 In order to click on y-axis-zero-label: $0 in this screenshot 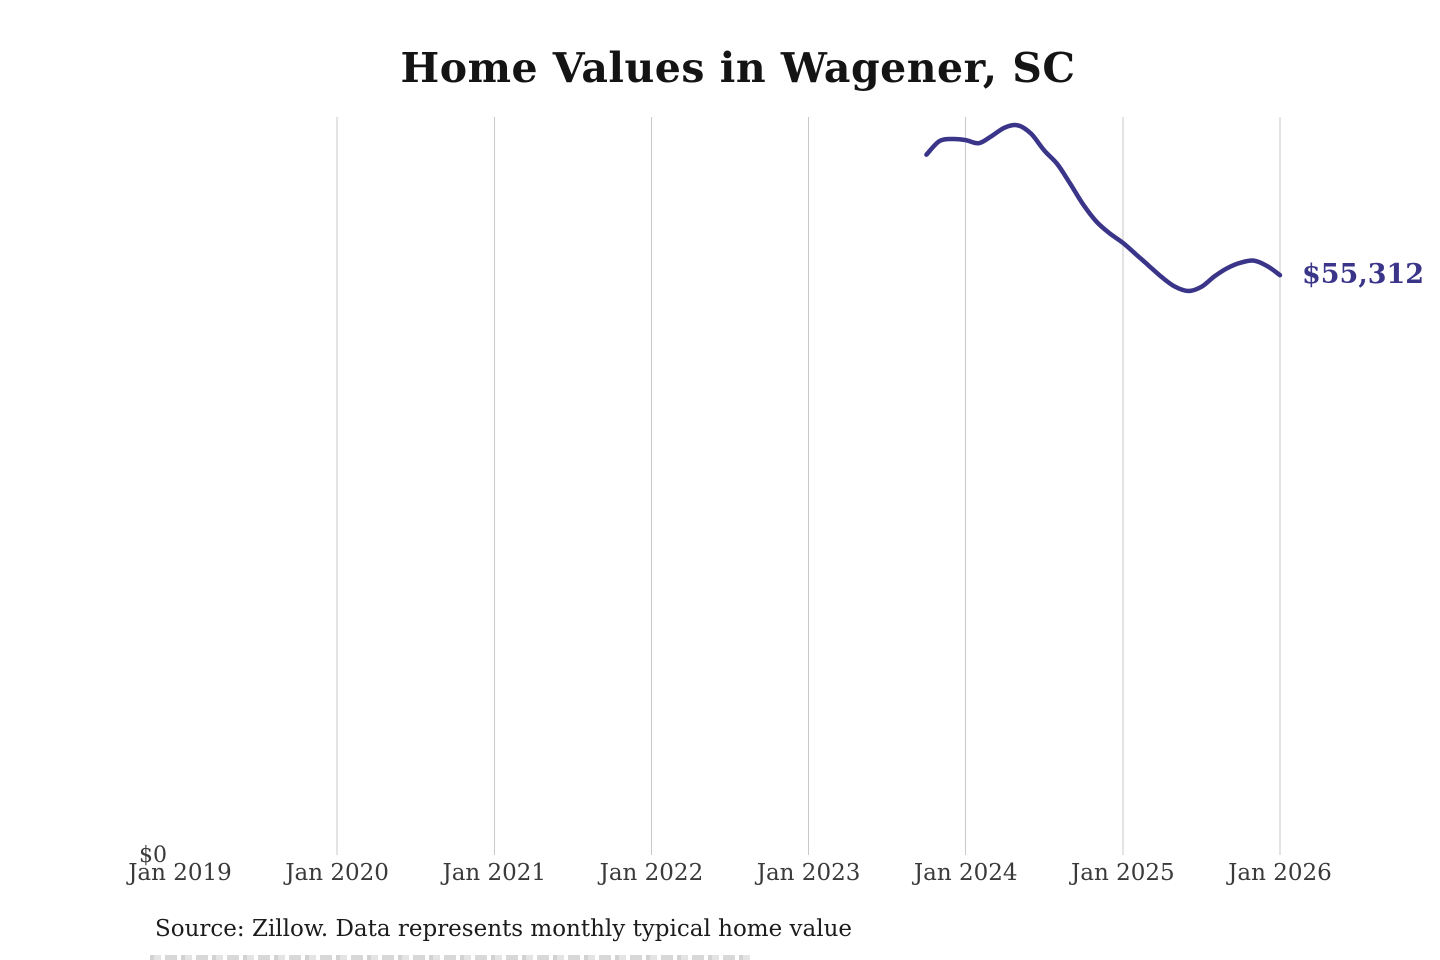, I will do `click(153, 855)`.